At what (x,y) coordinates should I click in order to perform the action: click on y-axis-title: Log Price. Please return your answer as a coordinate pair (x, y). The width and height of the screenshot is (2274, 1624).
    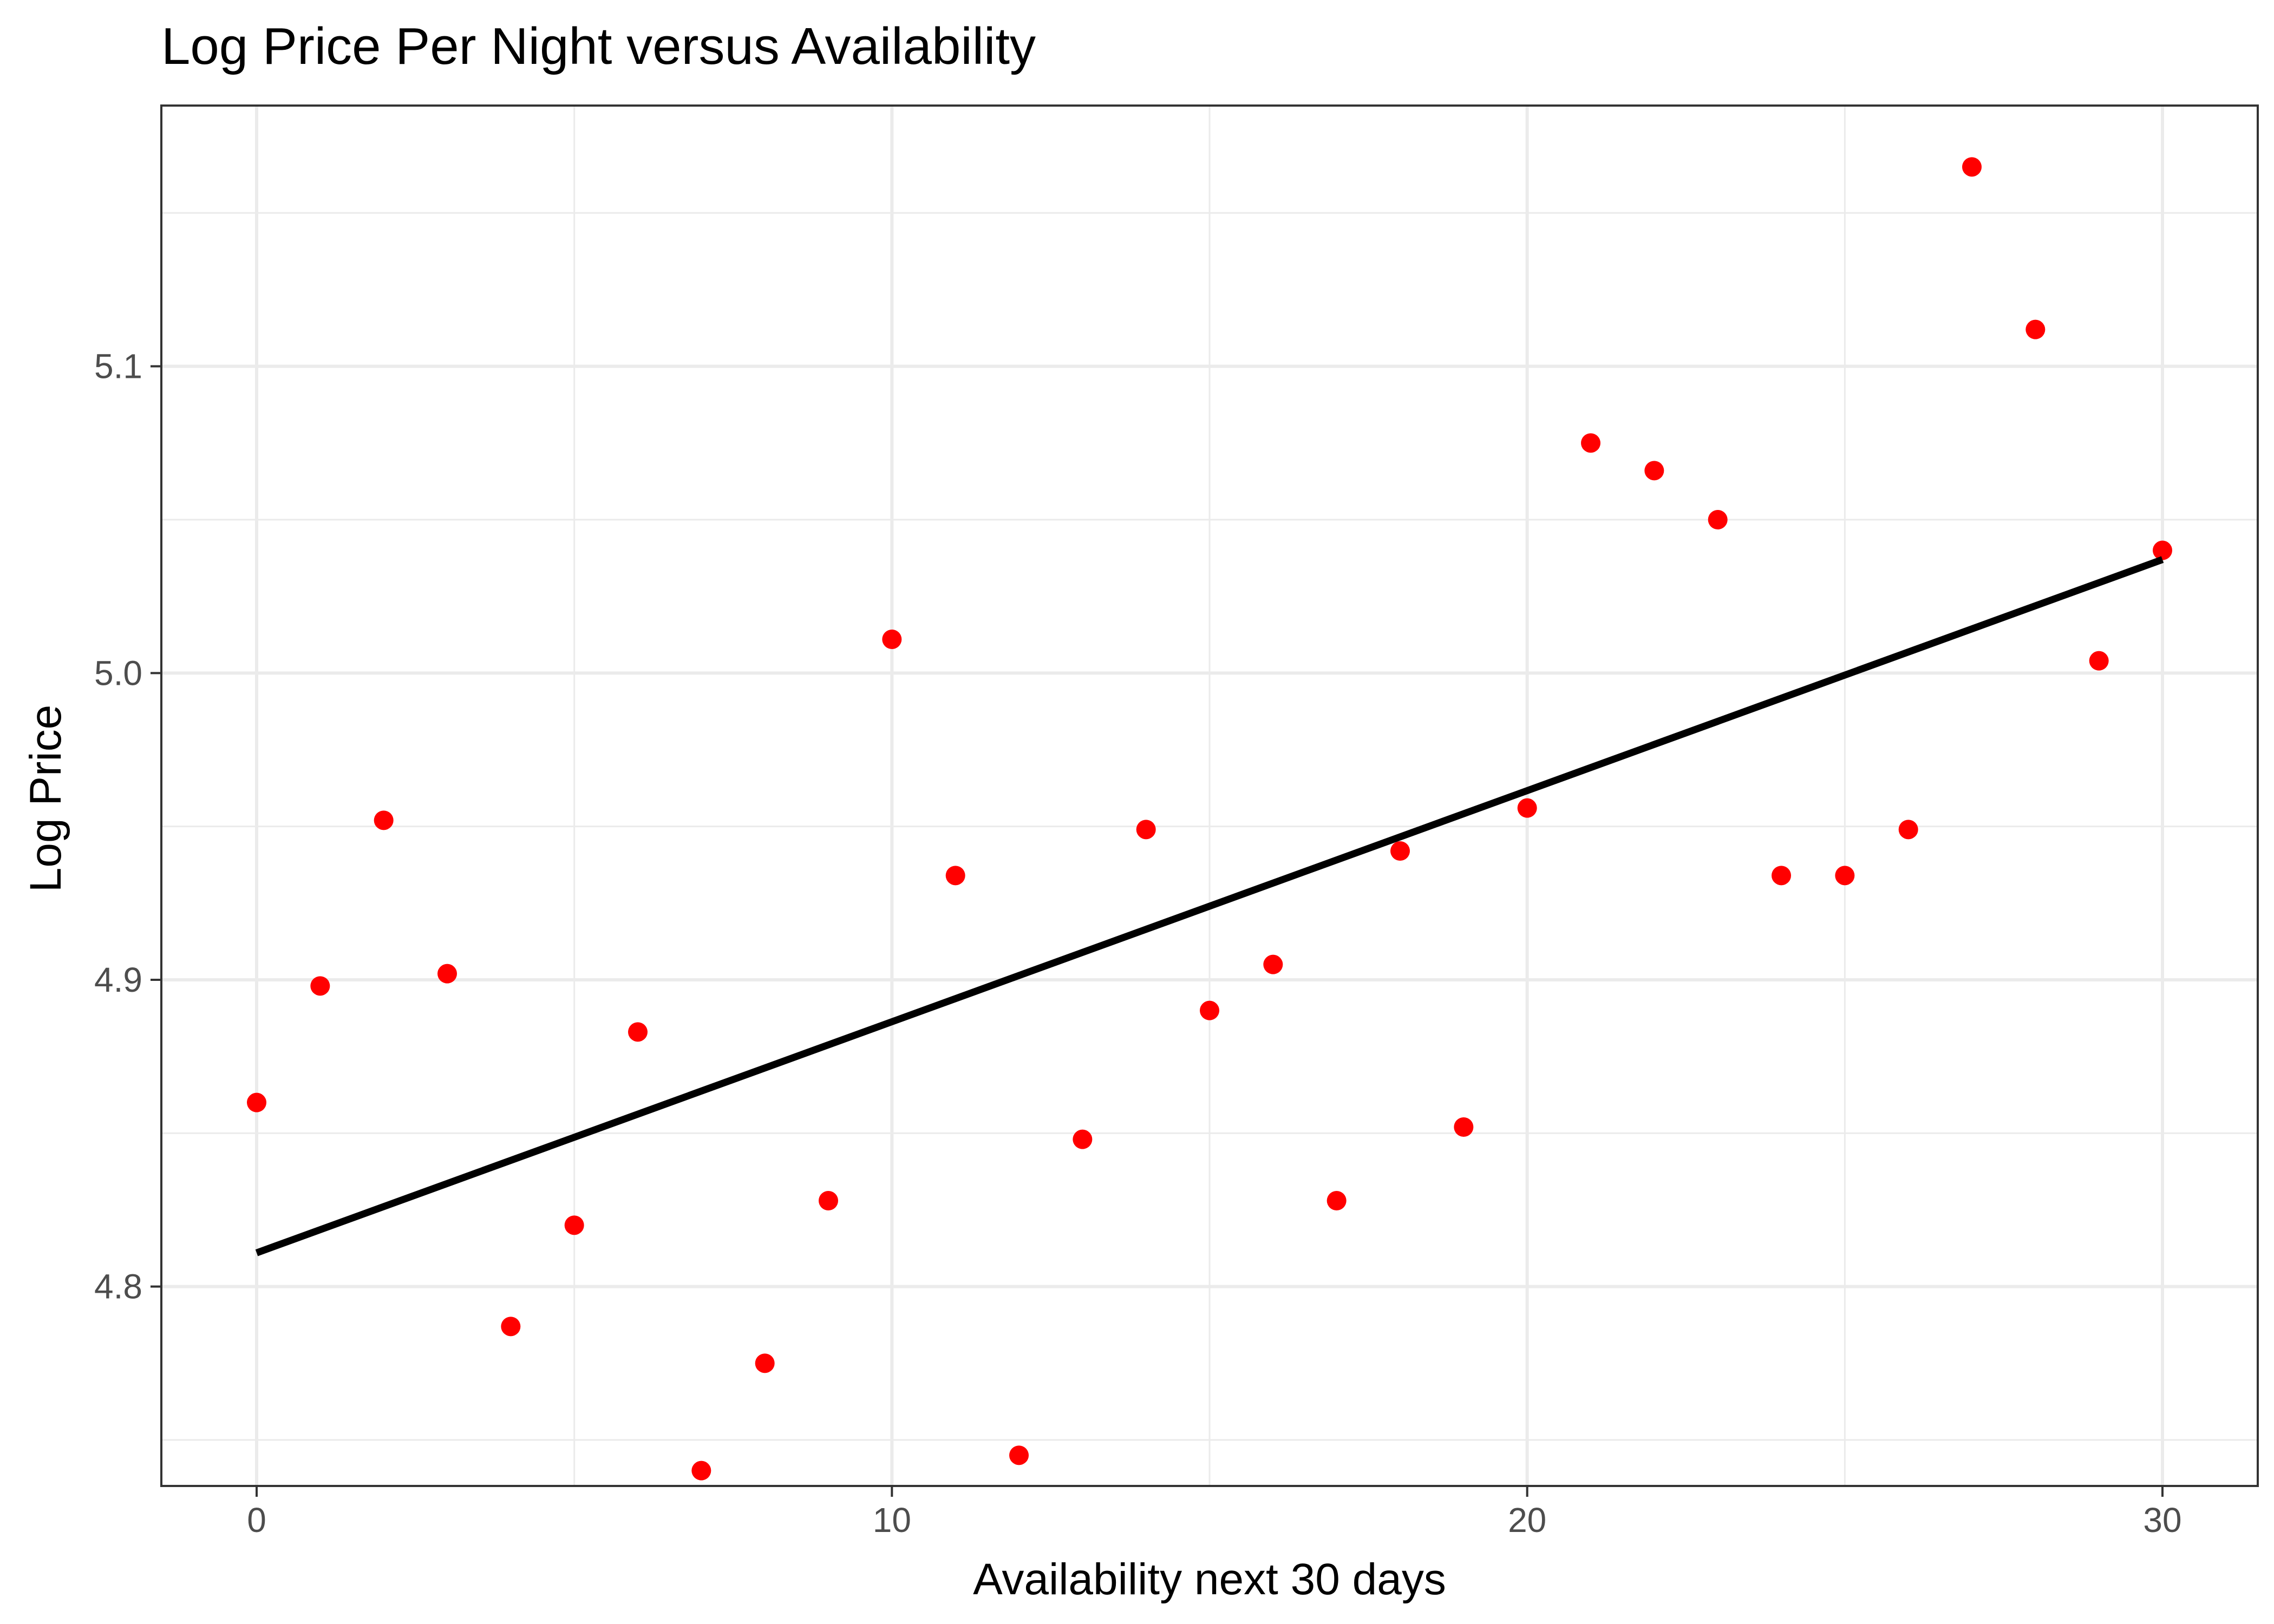
    Looking at the image, I should click on (46, 798).